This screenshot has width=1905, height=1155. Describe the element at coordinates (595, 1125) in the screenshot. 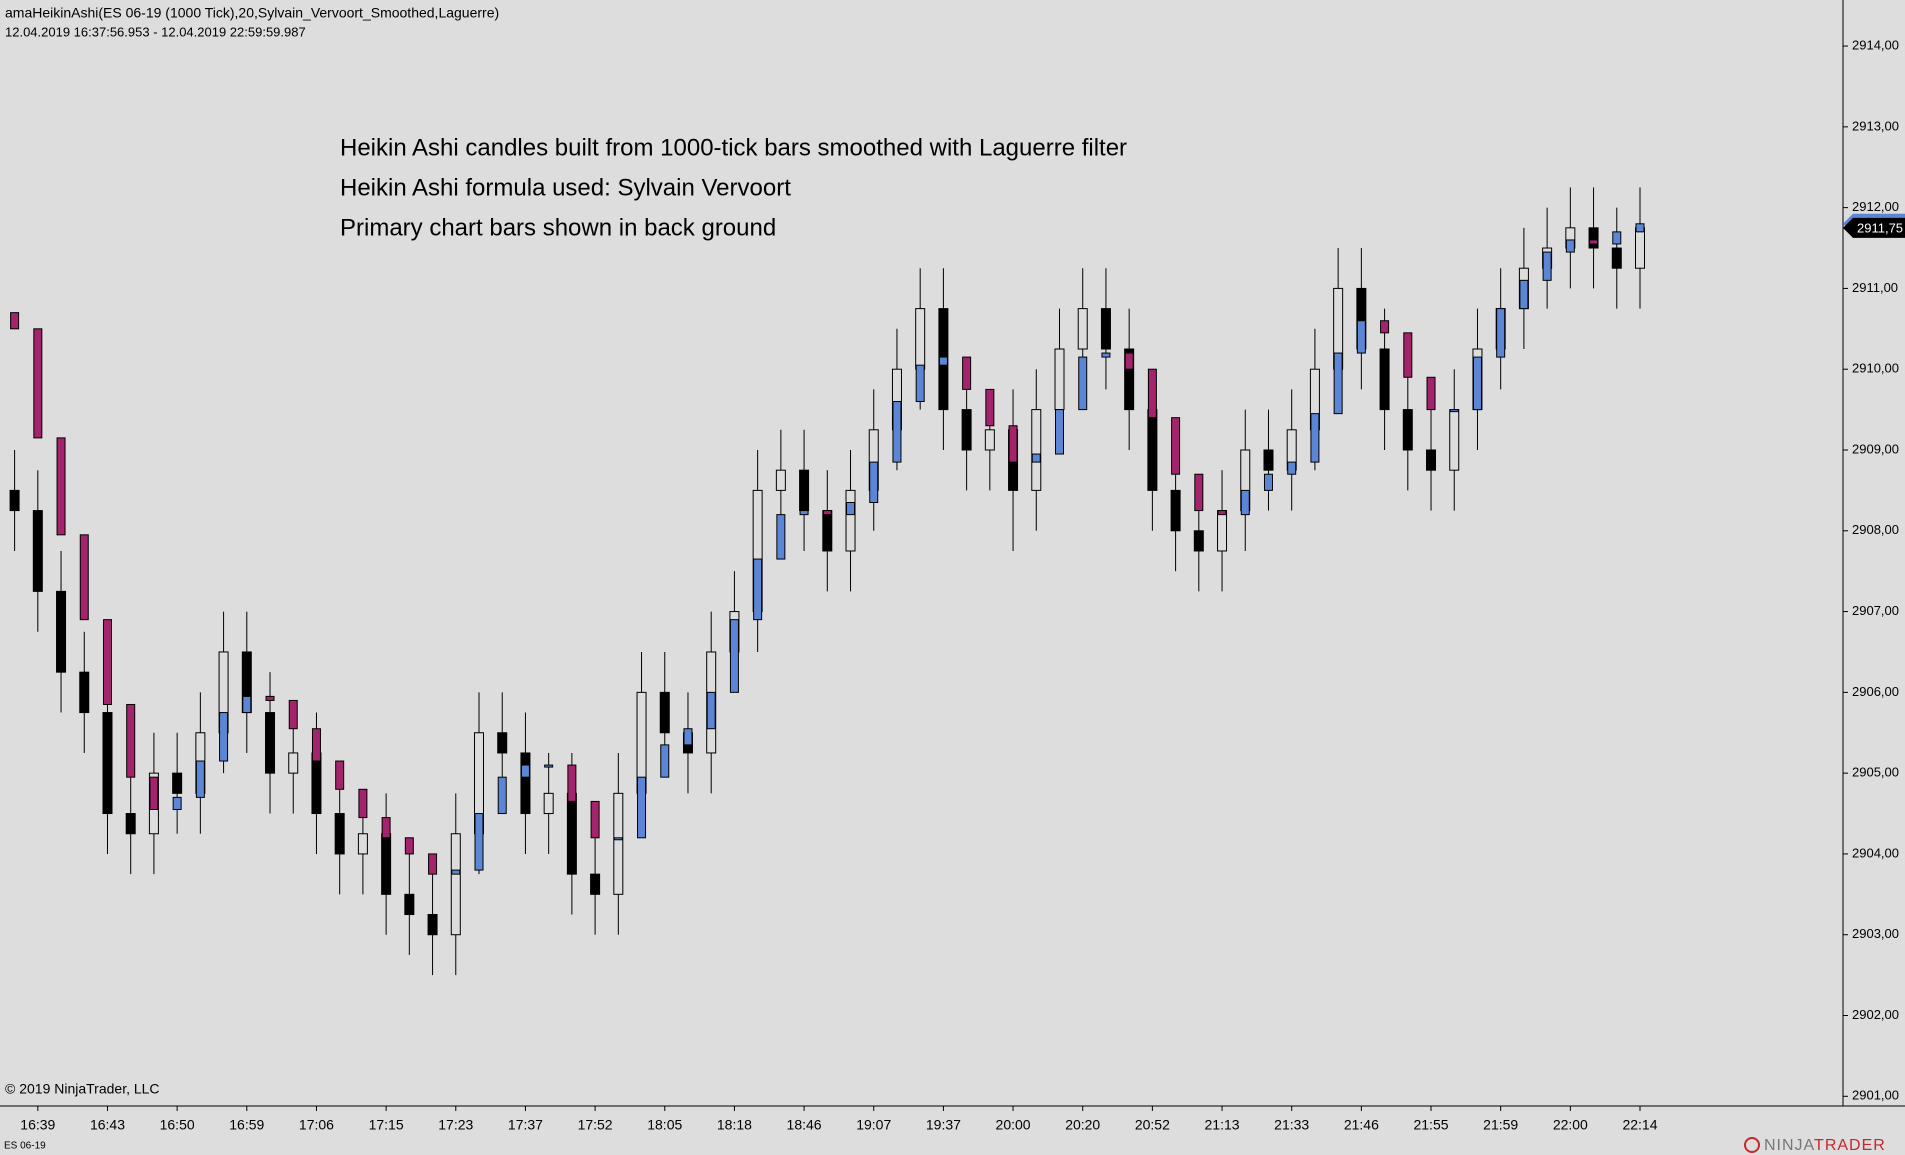

I see `x-tick-label: 17:52` at that location.